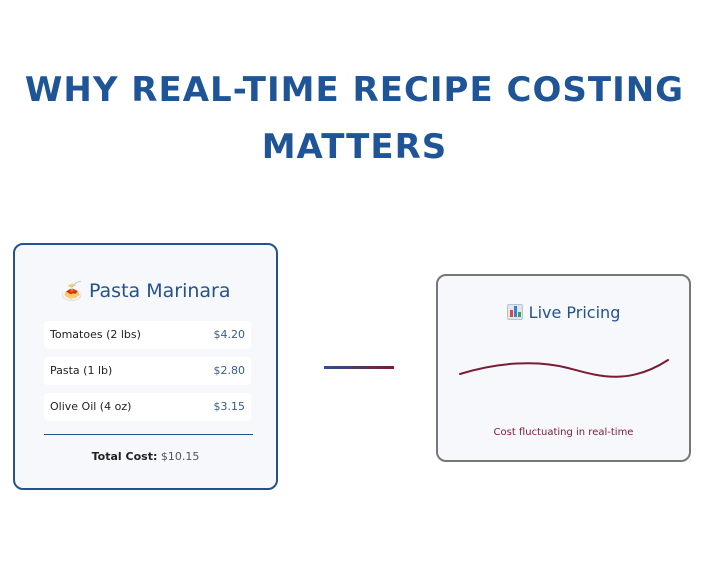 Image resolution: width=709 pixels, height=587 pixels. Describe the element at coordinates (574, 312) in the screenshot. I see `live-pricing-label: Live Pricing` at that location.